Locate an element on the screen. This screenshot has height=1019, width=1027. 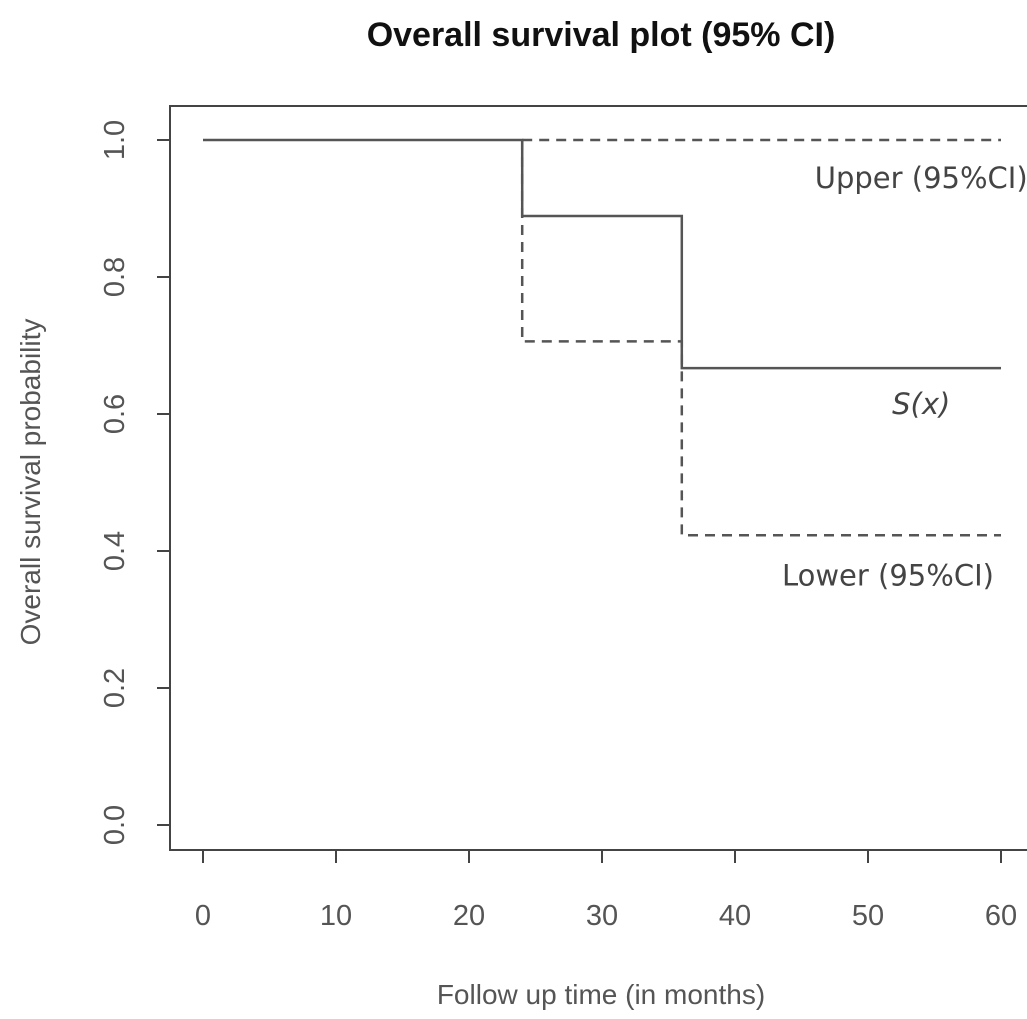
y-tick-label: 0.6 is located at coordinates (115, 414).